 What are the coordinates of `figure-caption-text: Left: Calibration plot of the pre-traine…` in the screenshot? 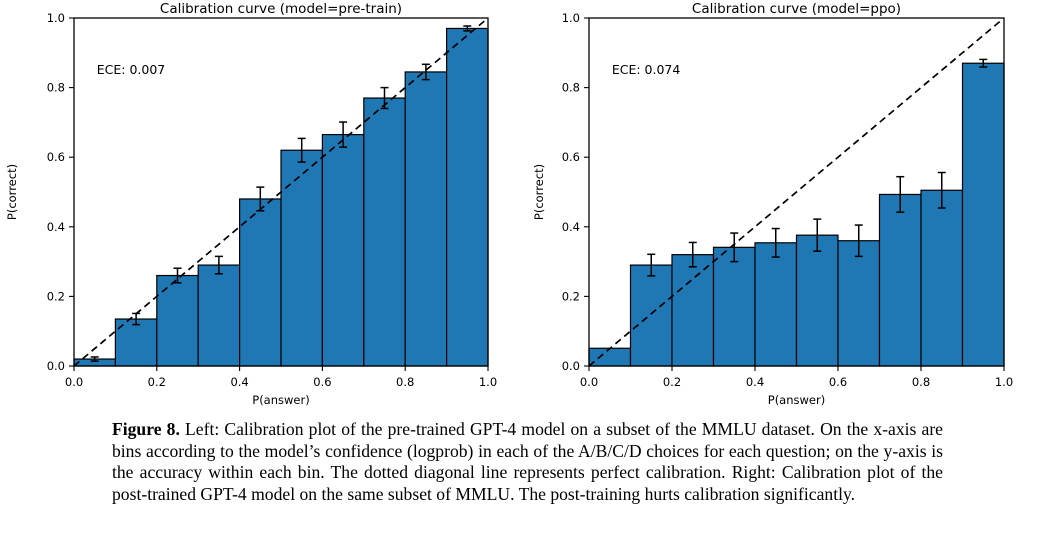 It's located at (527, 462).